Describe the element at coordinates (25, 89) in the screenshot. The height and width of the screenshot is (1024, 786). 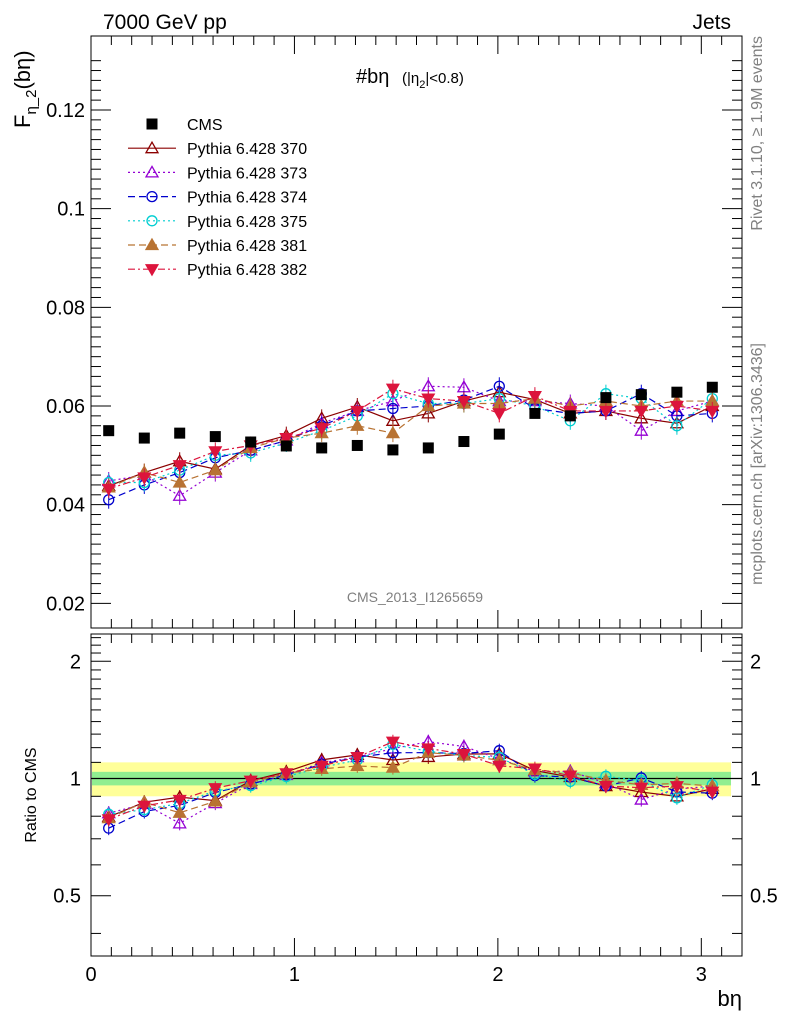
I see `svg-text: Fη_2(bη)` at that location.